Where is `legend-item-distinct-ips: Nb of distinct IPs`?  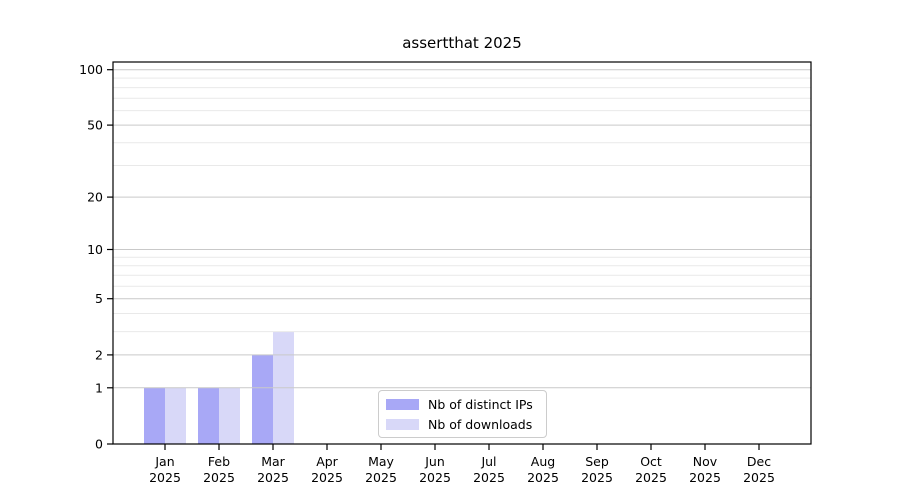
legend-item-distinct-ips: Nb of distinct IPs is located at coordinates (462, 404).